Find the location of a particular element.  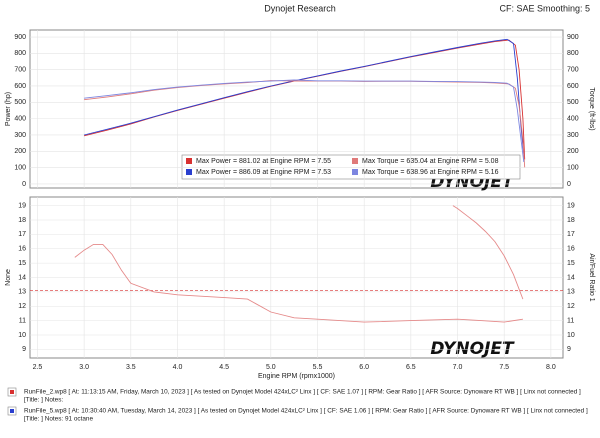

y-tick-label: 500 is located at coordinates (20, 102).